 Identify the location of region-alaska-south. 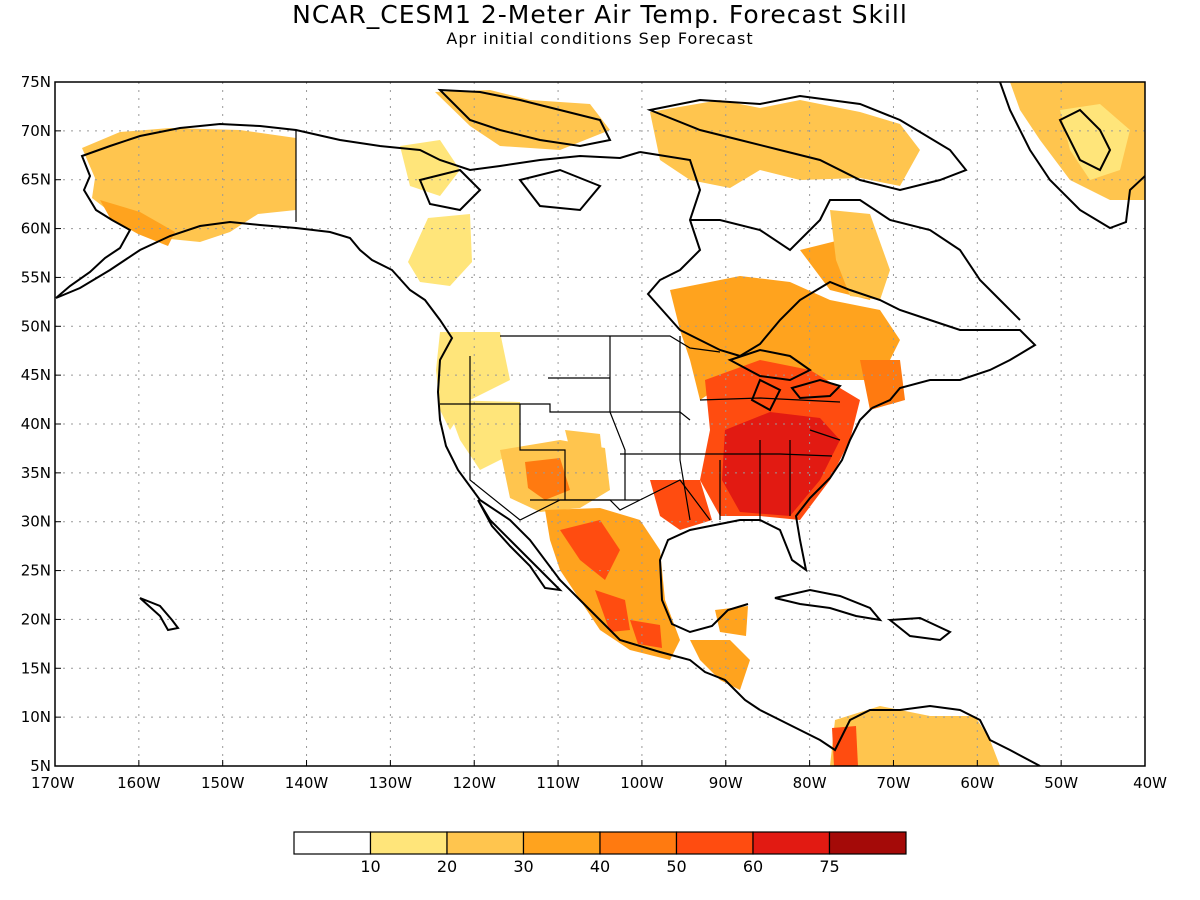
(137, 223).